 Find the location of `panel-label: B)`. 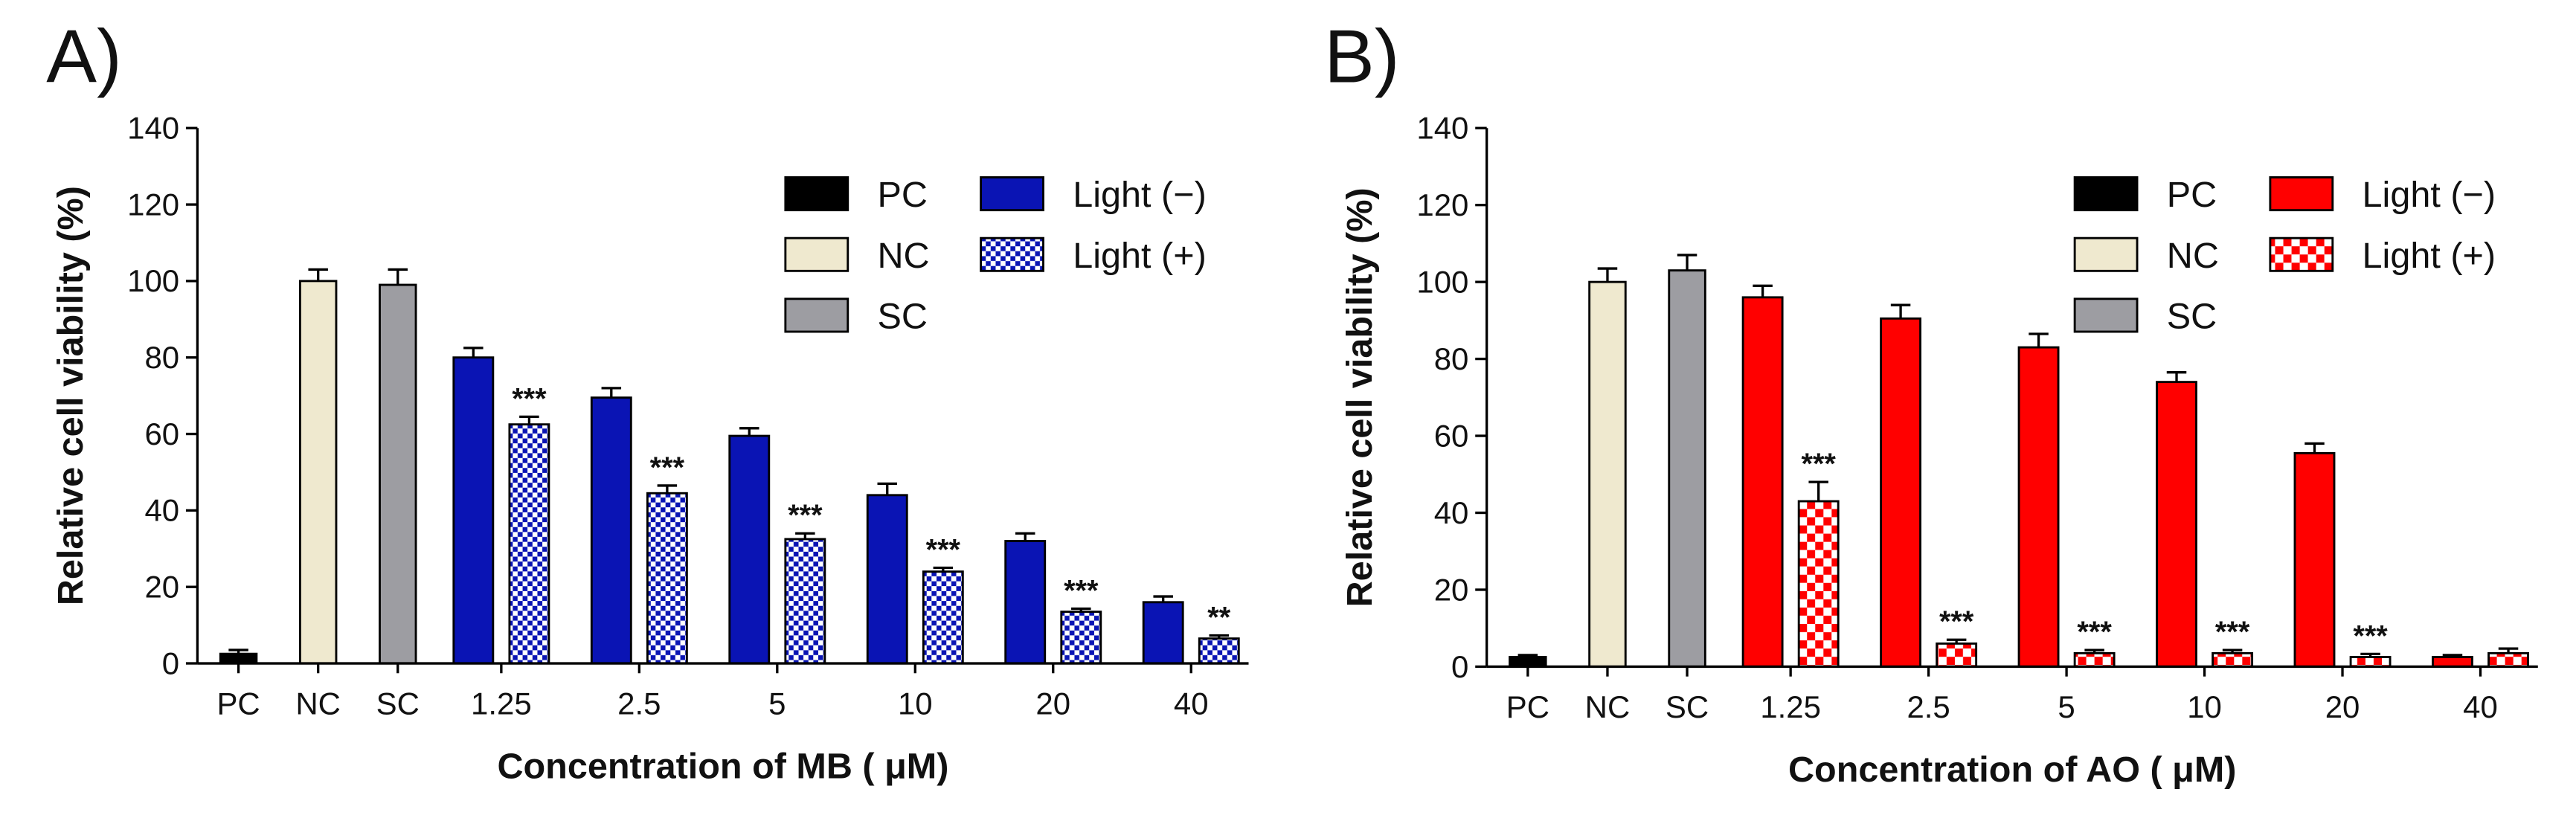

panel-label: B) is located at coordinates (1362, 55).